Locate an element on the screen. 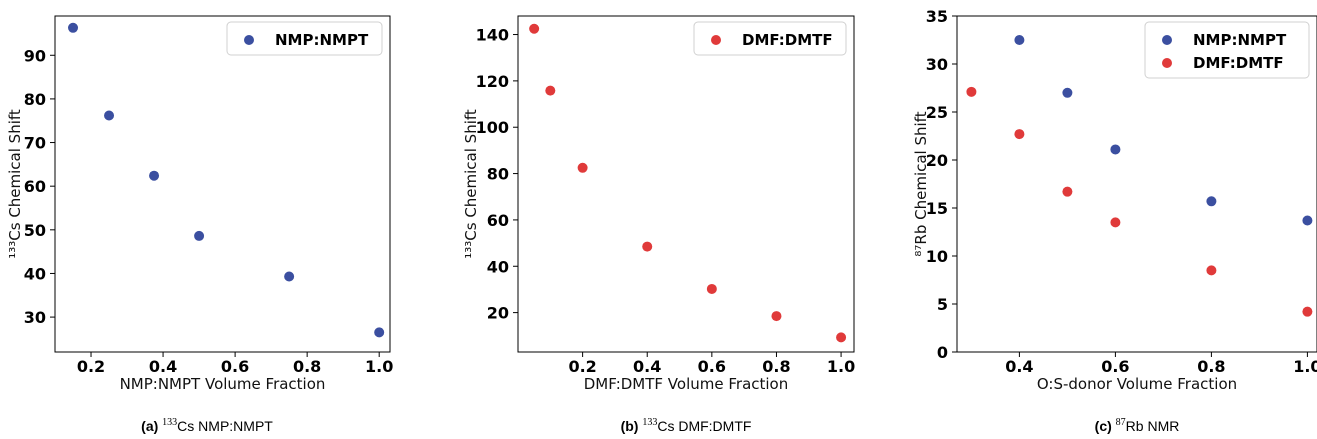 This screenshot has width=1317, height=439. legend: NMP:NMPT is located at coordinates (304, 38).